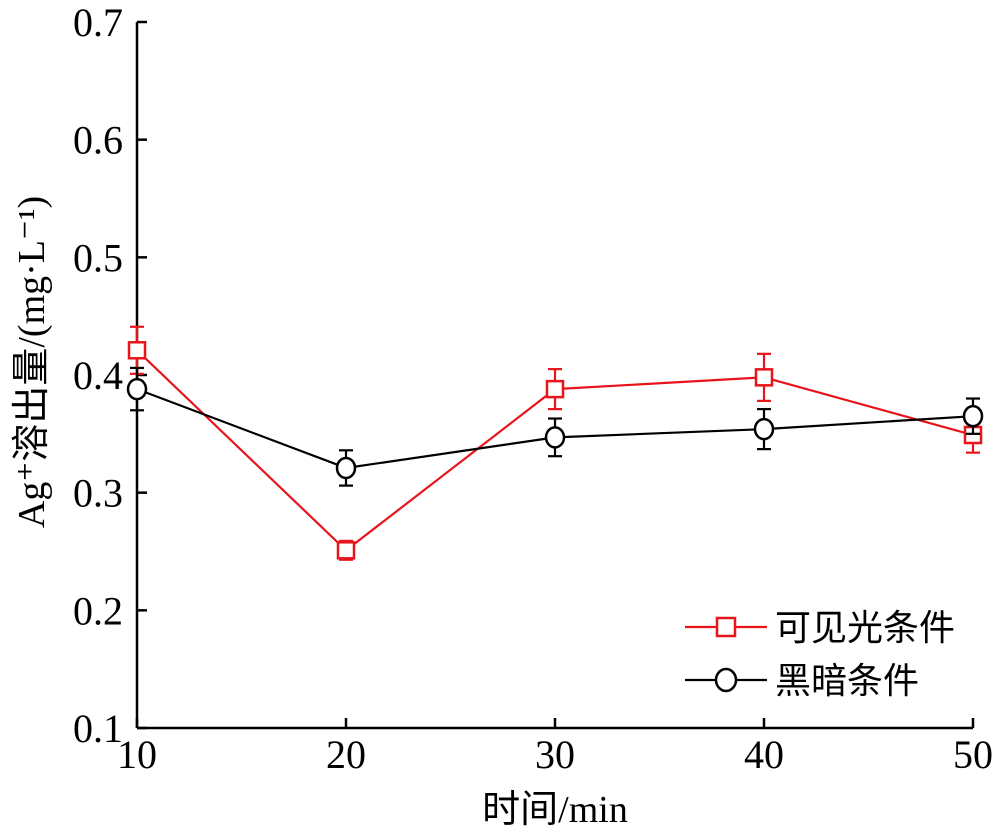 The image size is (1000, 833). What do you see at coordinates (98, 140) in the screenshot?
I see `y-tick-label: 0.6` at bounding box center [98, 140].